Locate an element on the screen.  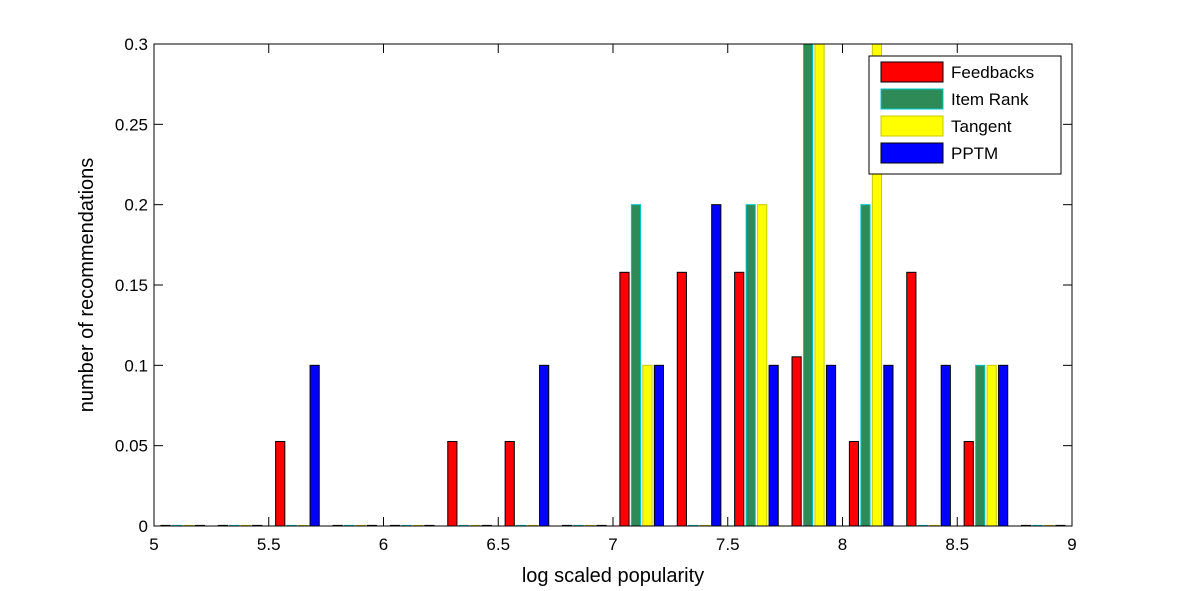
x-tick-label-3: 6.5 is located at coordinates (498, 544).